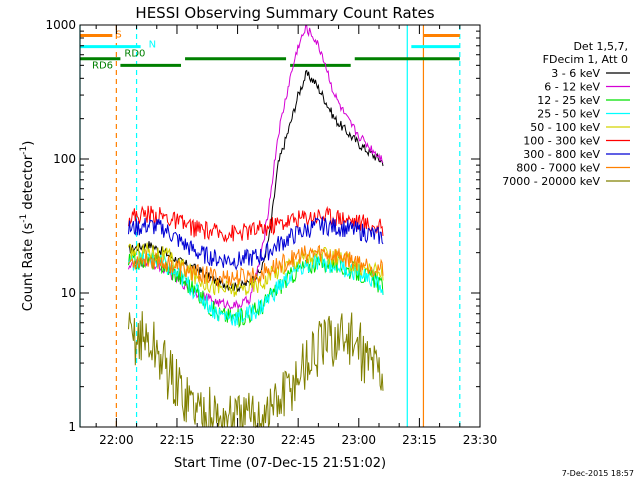 Image resolution: width=640 pixels, height=480 pixels. What do you see at coordinates (68, 293) in the screenshot?
I see `y-tick-label: 10` at bounding box center [68, 293].